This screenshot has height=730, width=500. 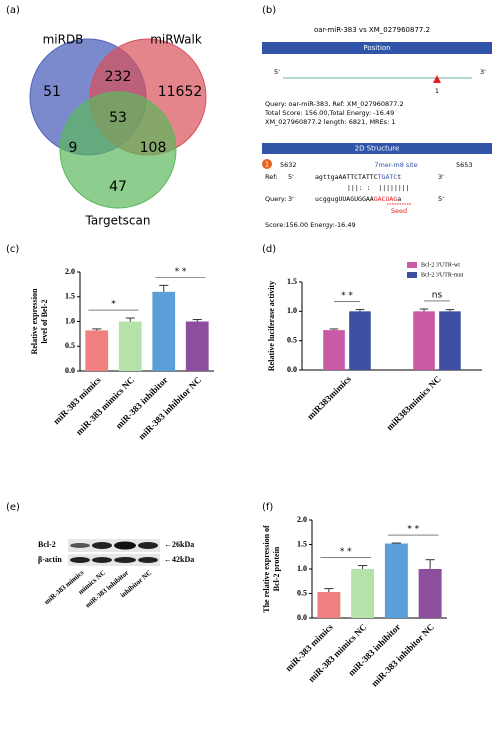 What do you see at coordinates (63, 40) in the screenshot?
I see `set-label: miRDB` at bounding box center [63, 40].